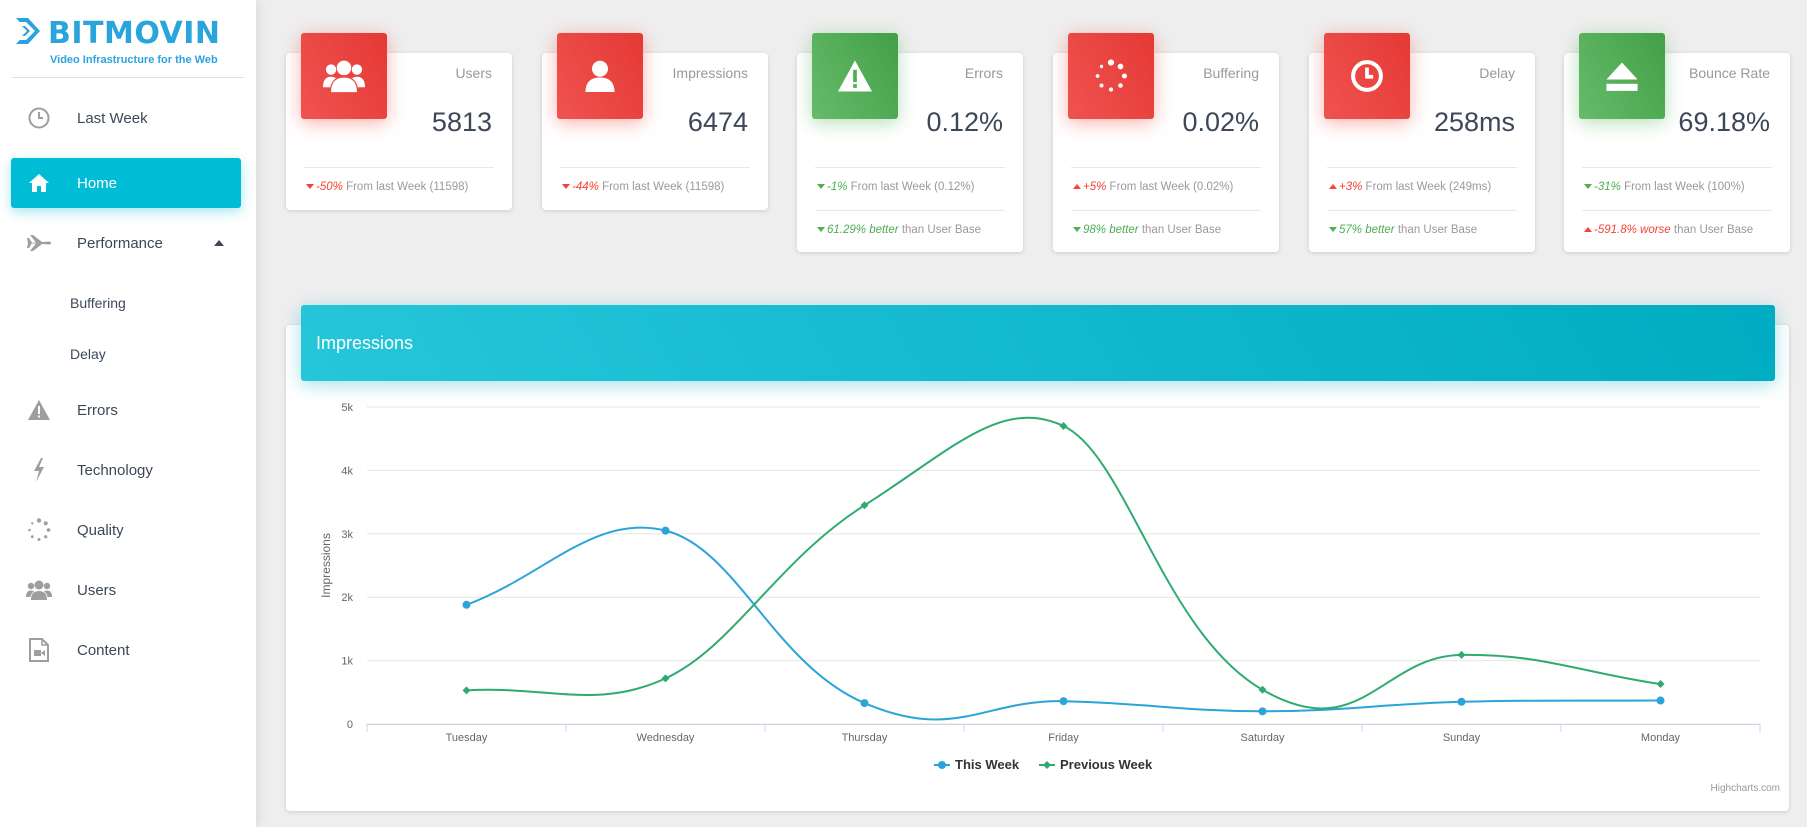  I want to click on caret-up-icon, so click(219, 243).